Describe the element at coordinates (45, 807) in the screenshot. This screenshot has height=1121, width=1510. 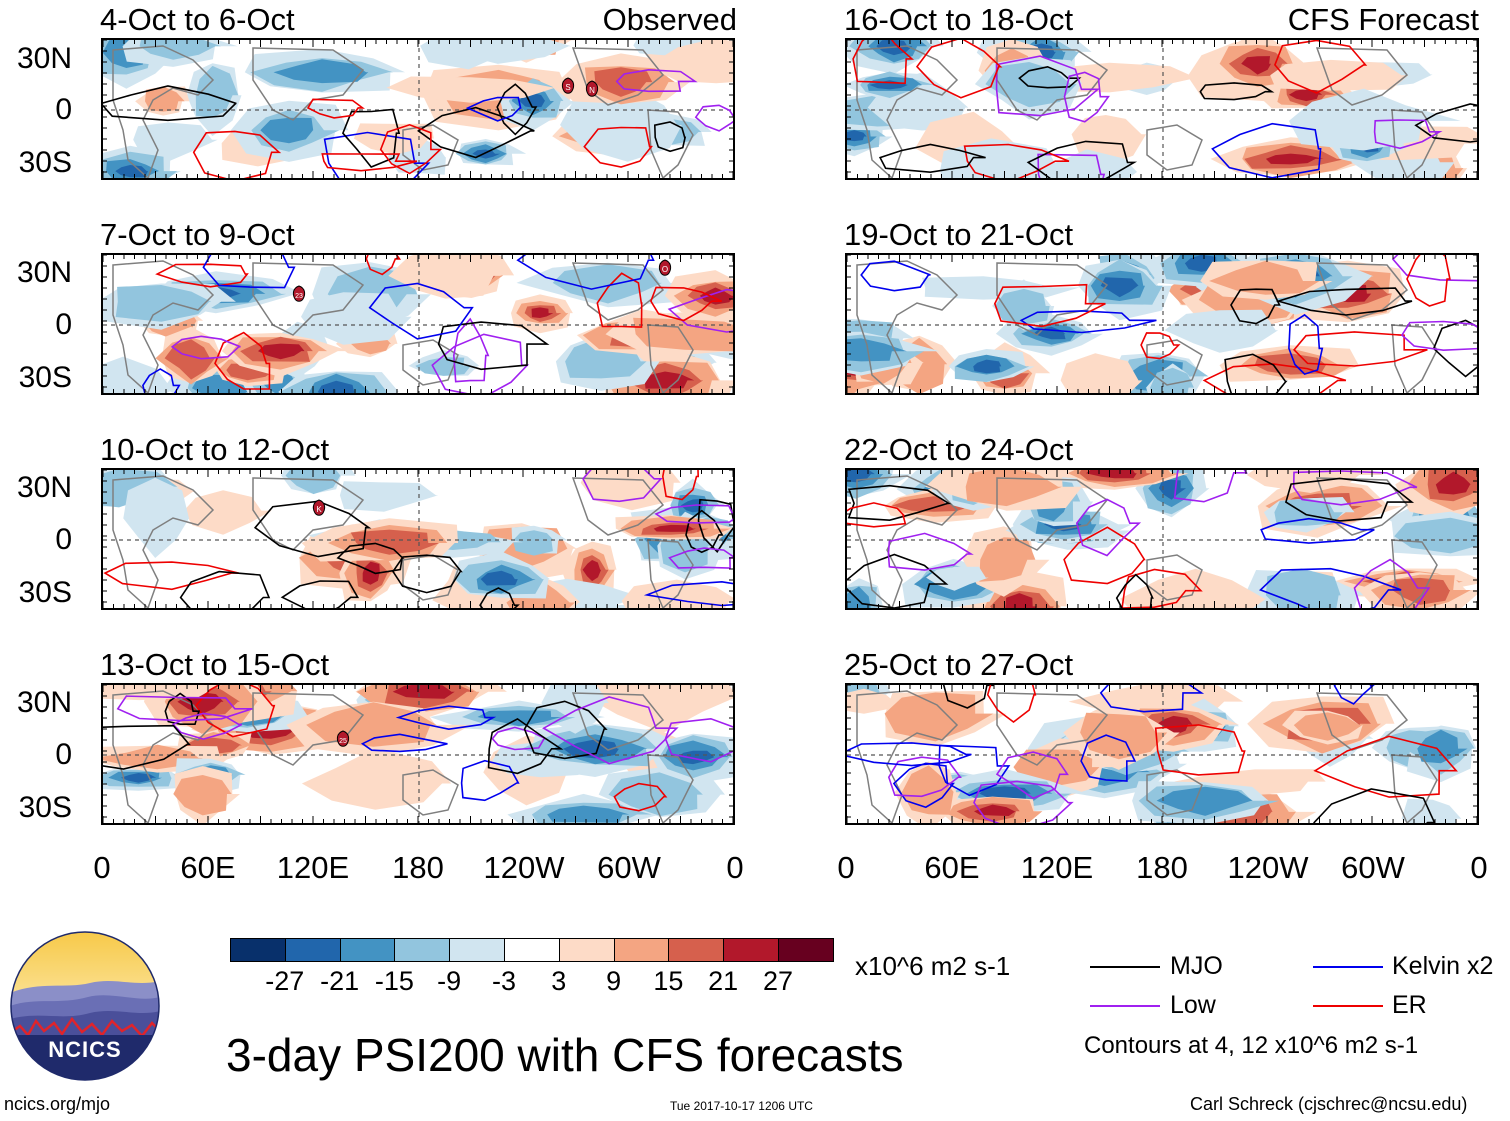
I see `y-tick-30s-4: 30S` at that location.